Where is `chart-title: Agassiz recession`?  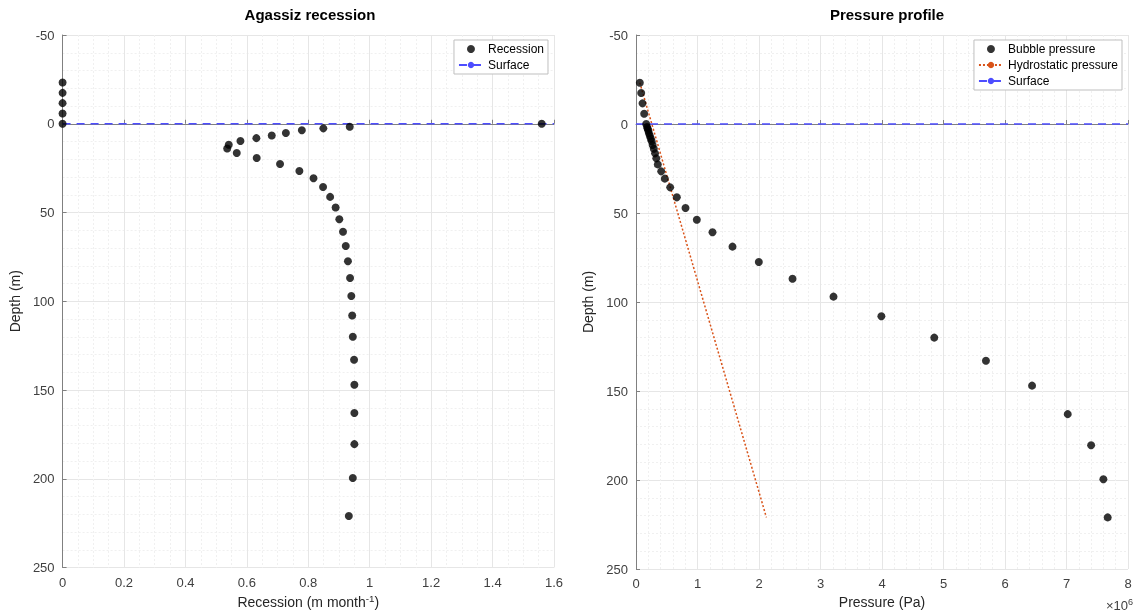
chart-title: Agassiz recession is located at coordinates (310, 14).